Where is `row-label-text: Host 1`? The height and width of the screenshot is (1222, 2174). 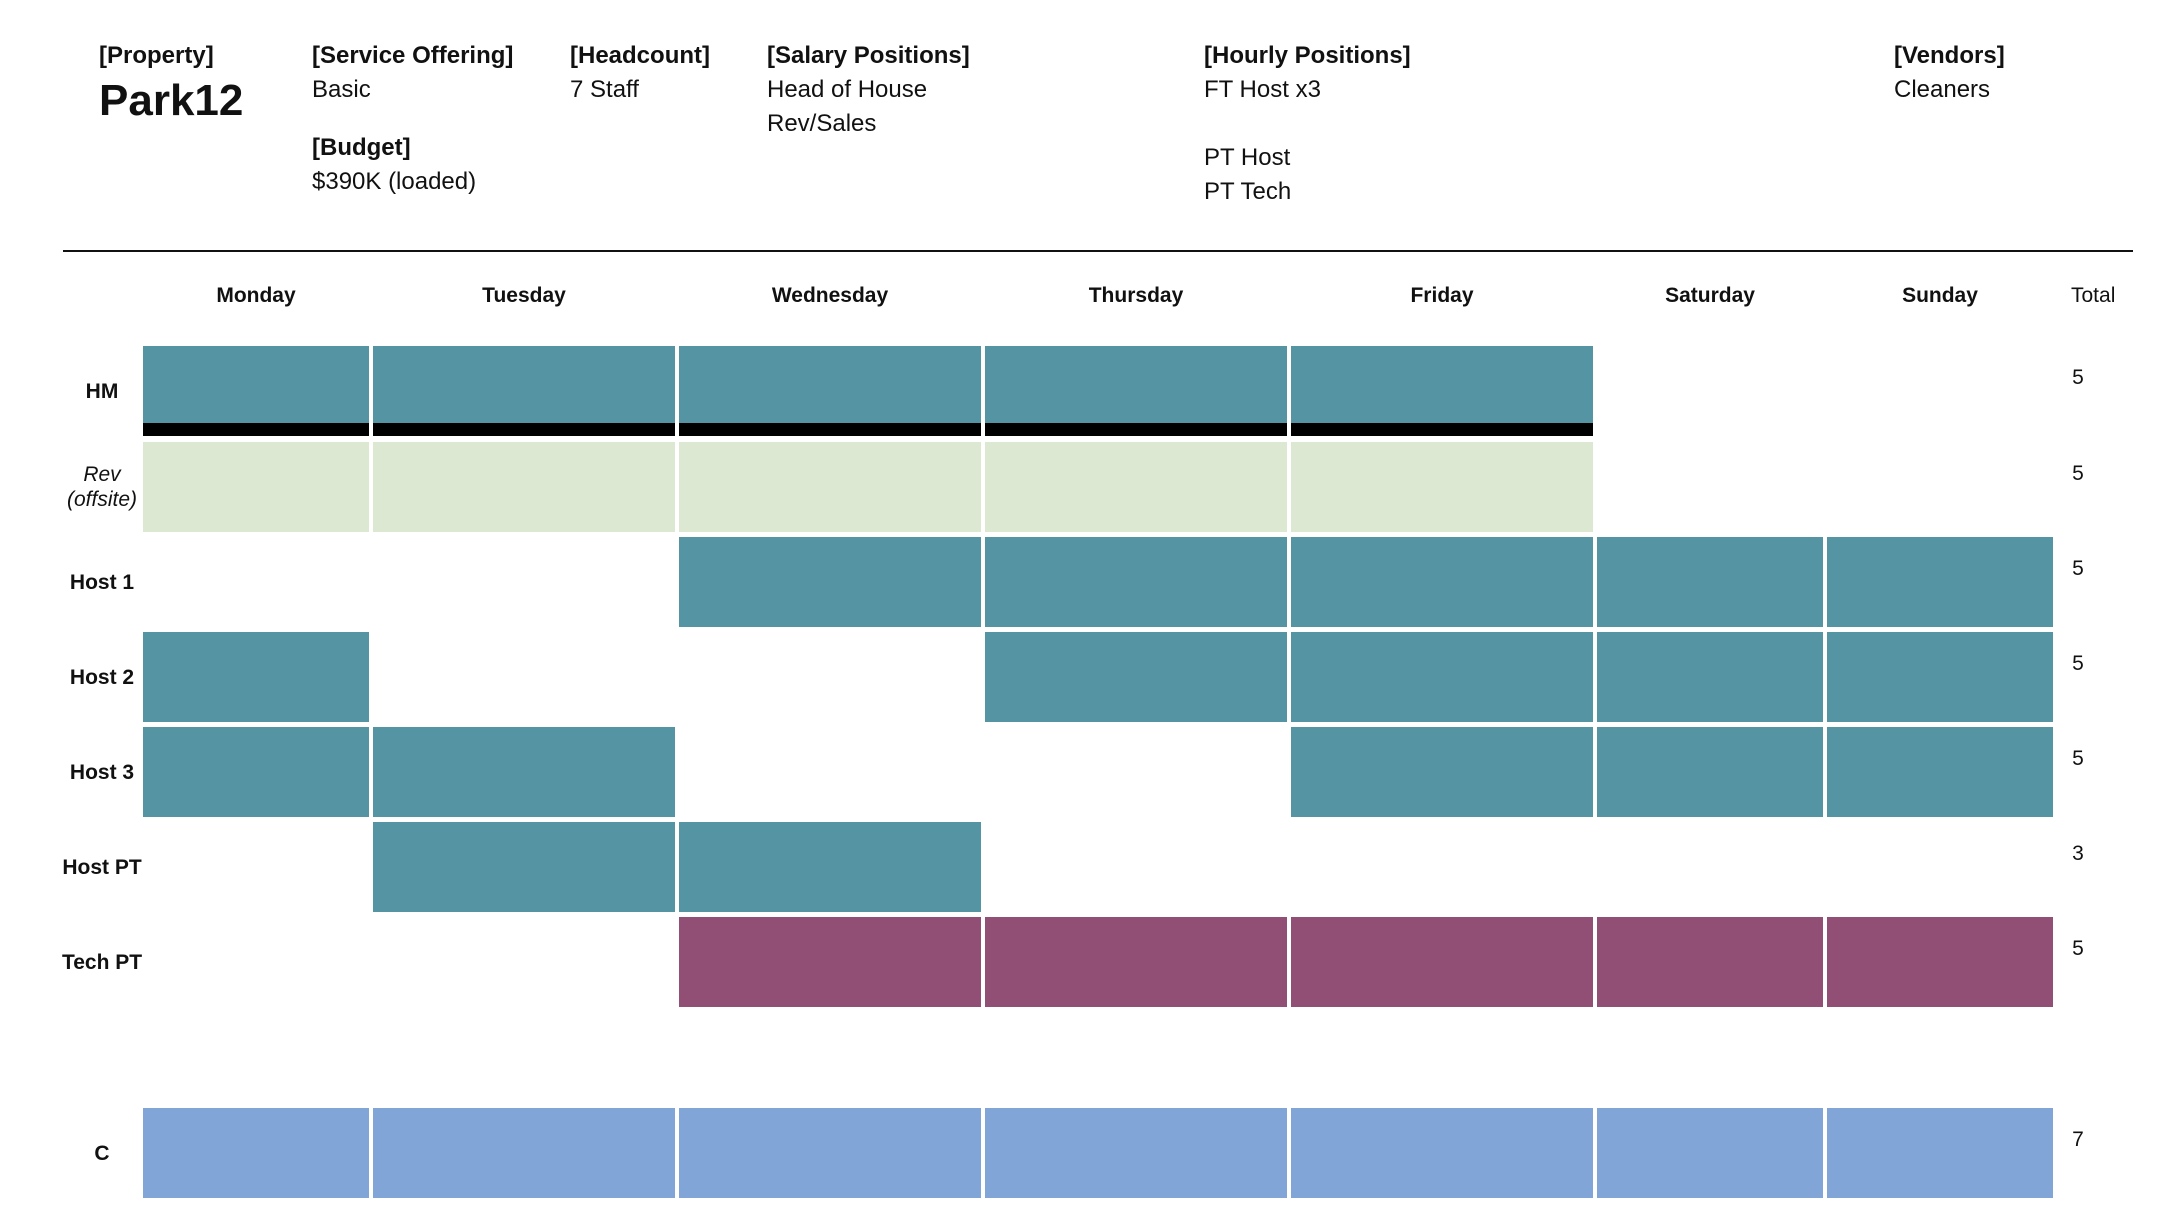
row-label-text: Host 1 is located at coordinates (102, 582).